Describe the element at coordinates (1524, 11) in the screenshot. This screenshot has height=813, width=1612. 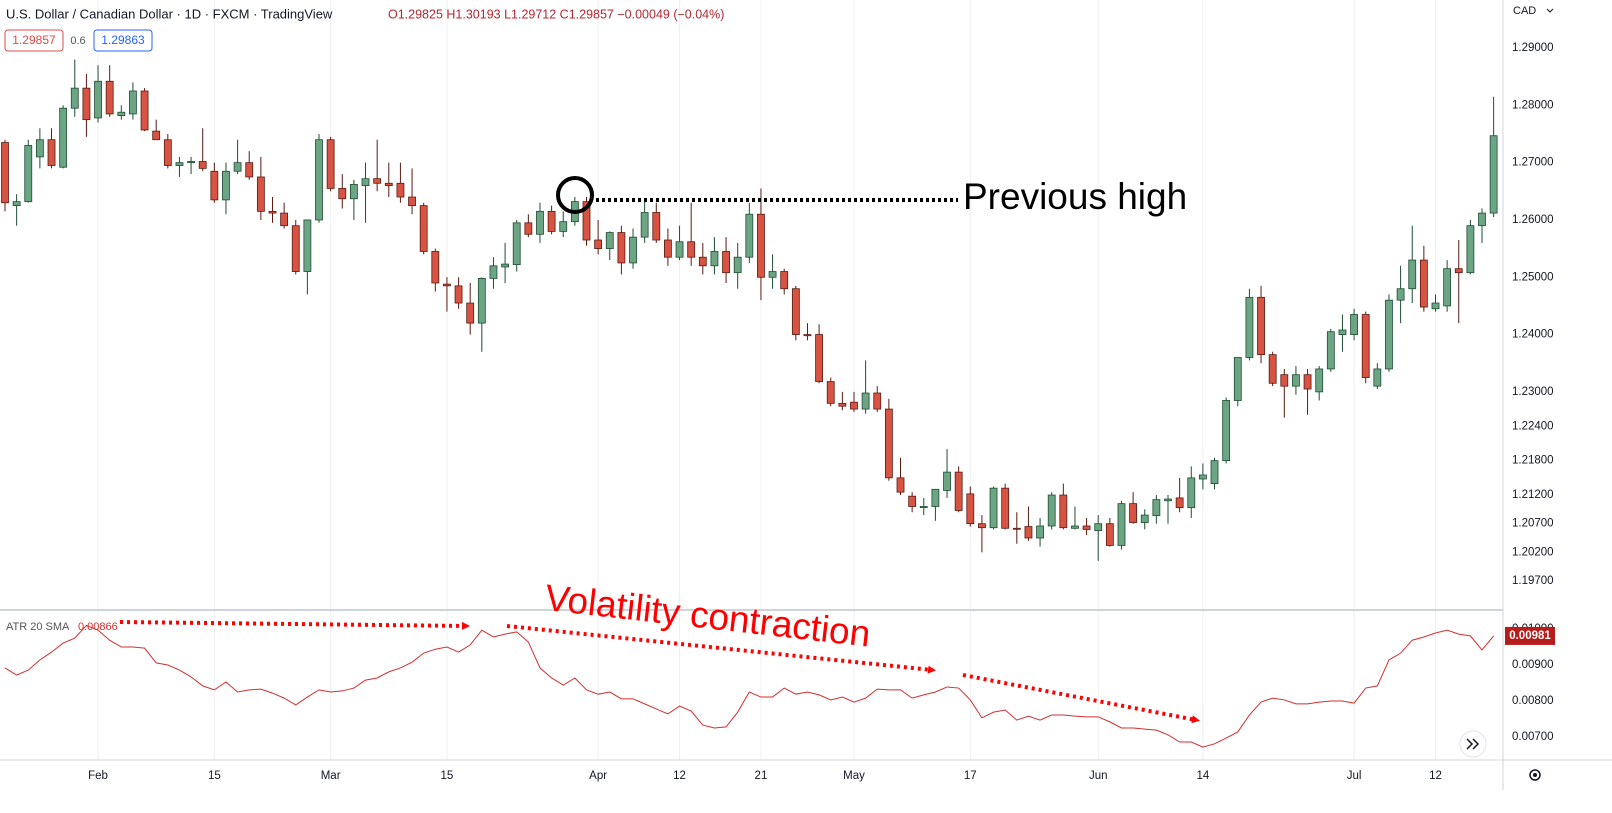
I see `price-unit: CAD` at that location.